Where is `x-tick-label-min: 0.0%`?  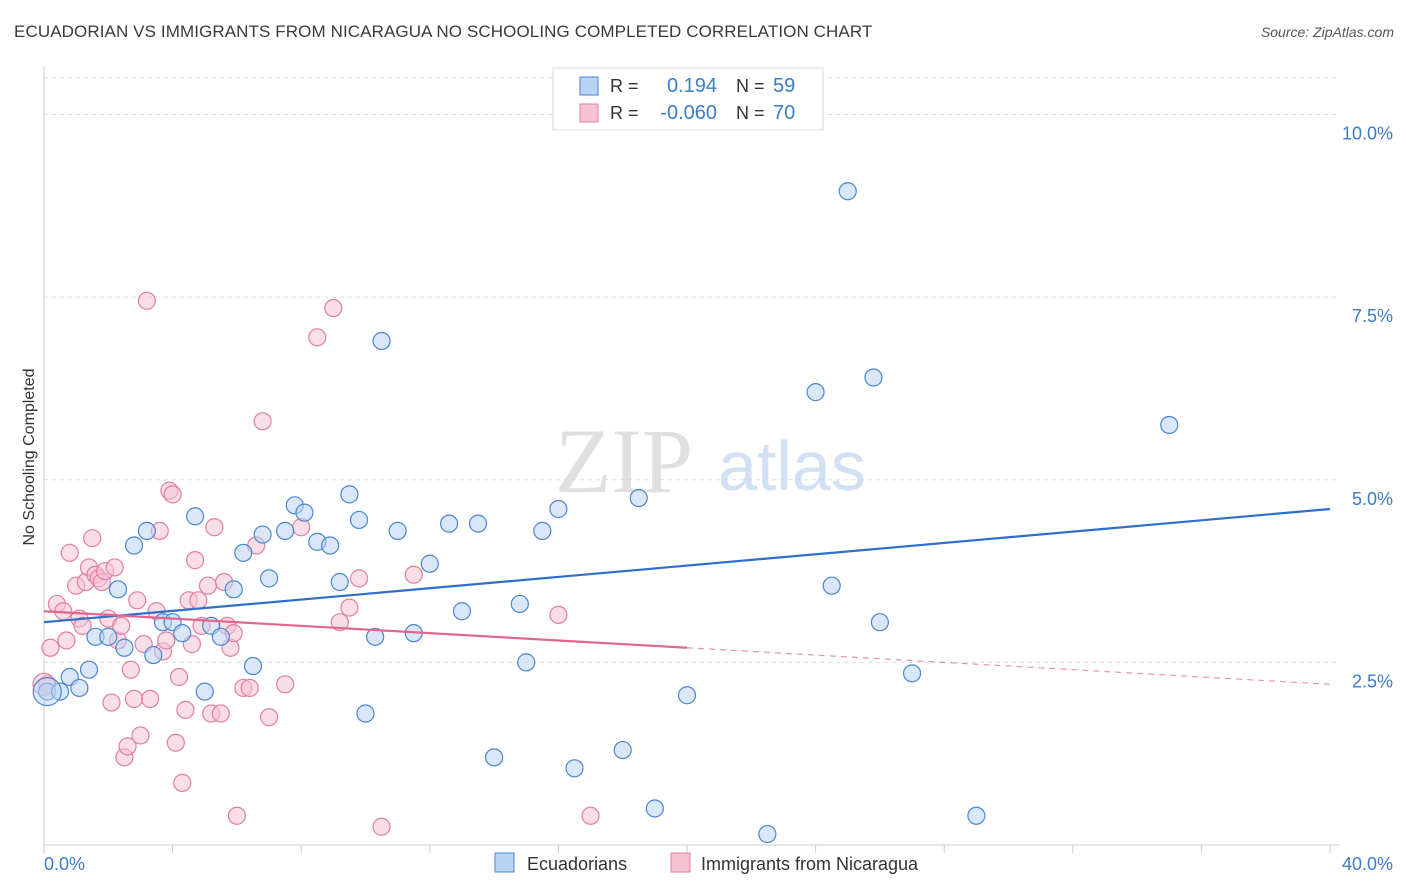
x-tick-label-min: 0.0% is located at coordinates (64, 864).